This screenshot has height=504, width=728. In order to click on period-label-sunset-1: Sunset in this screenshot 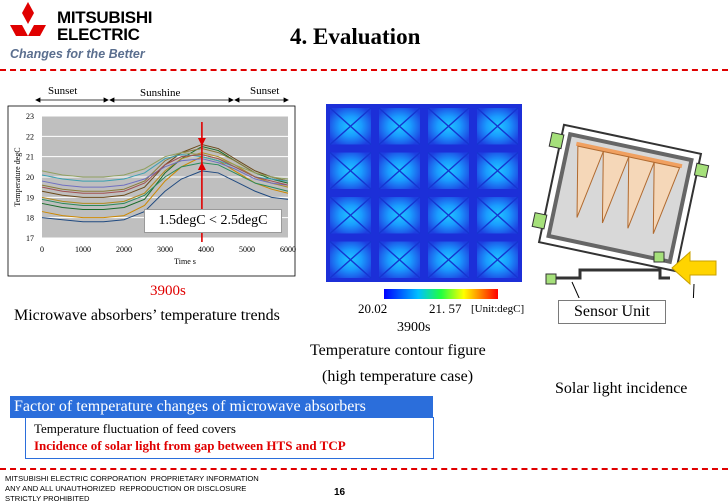, I will do `click(62, 91)`.